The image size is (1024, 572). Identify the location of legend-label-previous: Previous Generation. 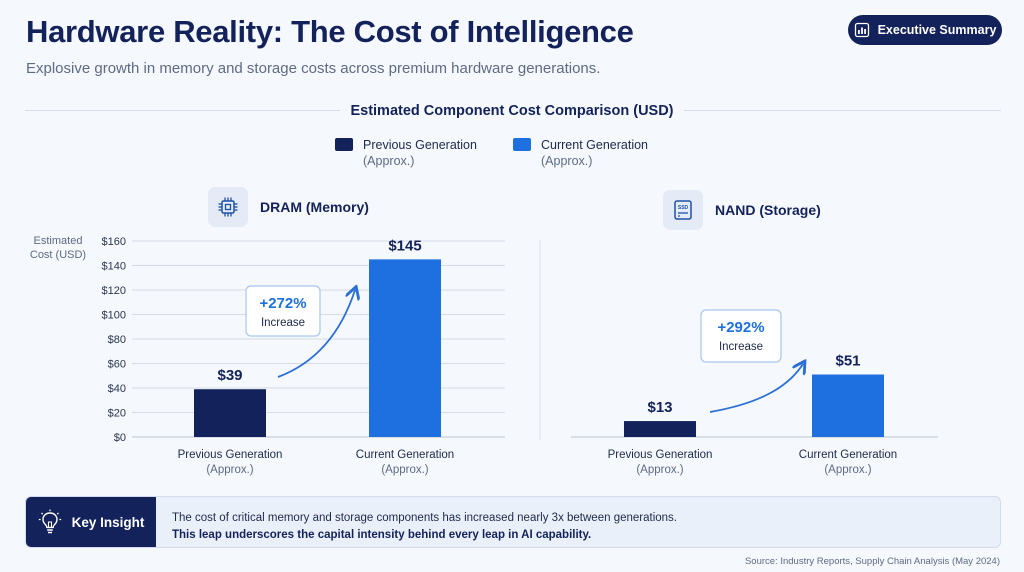
(420, 145).